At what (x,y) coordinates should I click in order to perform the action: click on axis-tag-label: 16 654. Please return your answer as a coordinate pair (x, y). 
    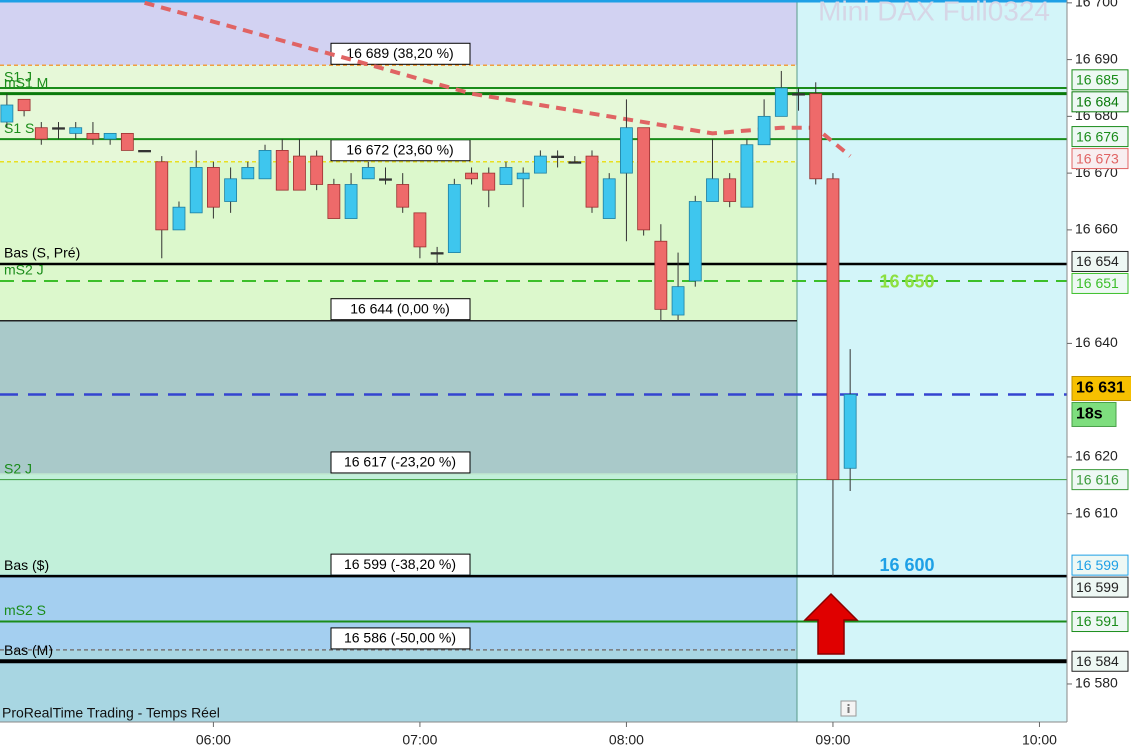
    Looking at the image, I should click on (1097, 261).